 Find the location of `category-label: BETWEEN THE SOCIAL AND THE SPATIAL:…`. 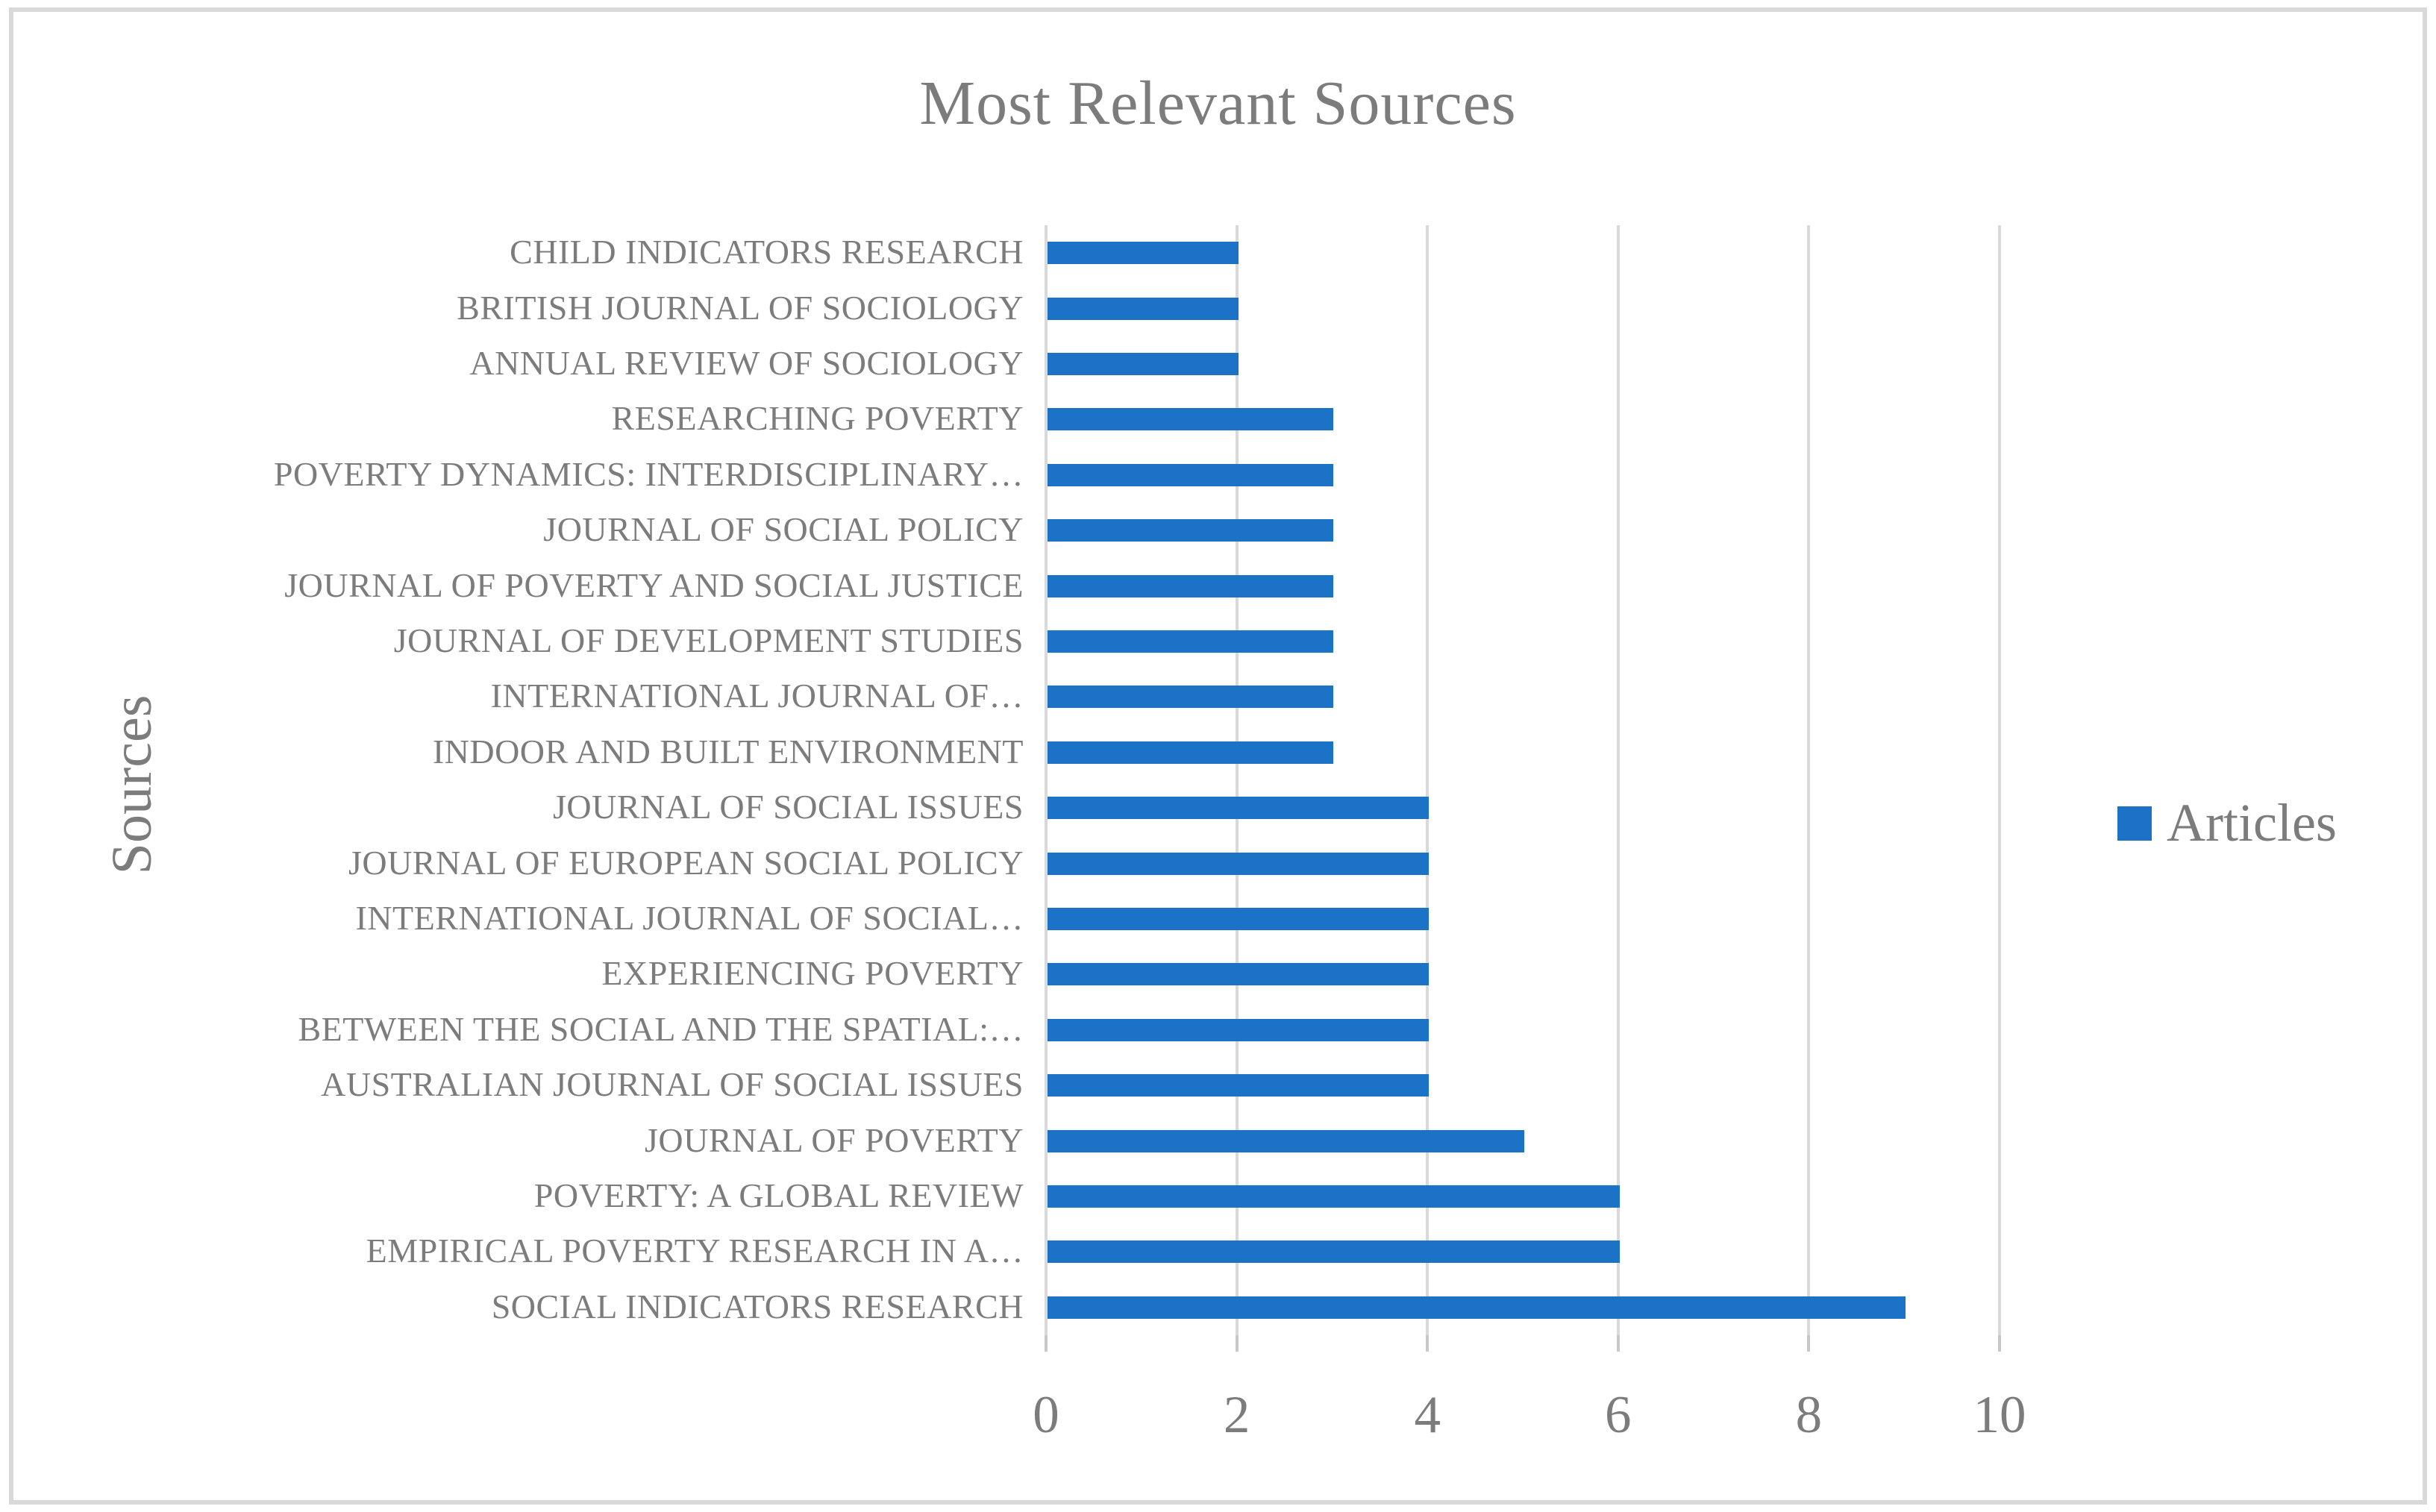

category-label: BETWEEN THE SOCIAL AND THE SPATIAL:… is located at coordinates (661, 1029).